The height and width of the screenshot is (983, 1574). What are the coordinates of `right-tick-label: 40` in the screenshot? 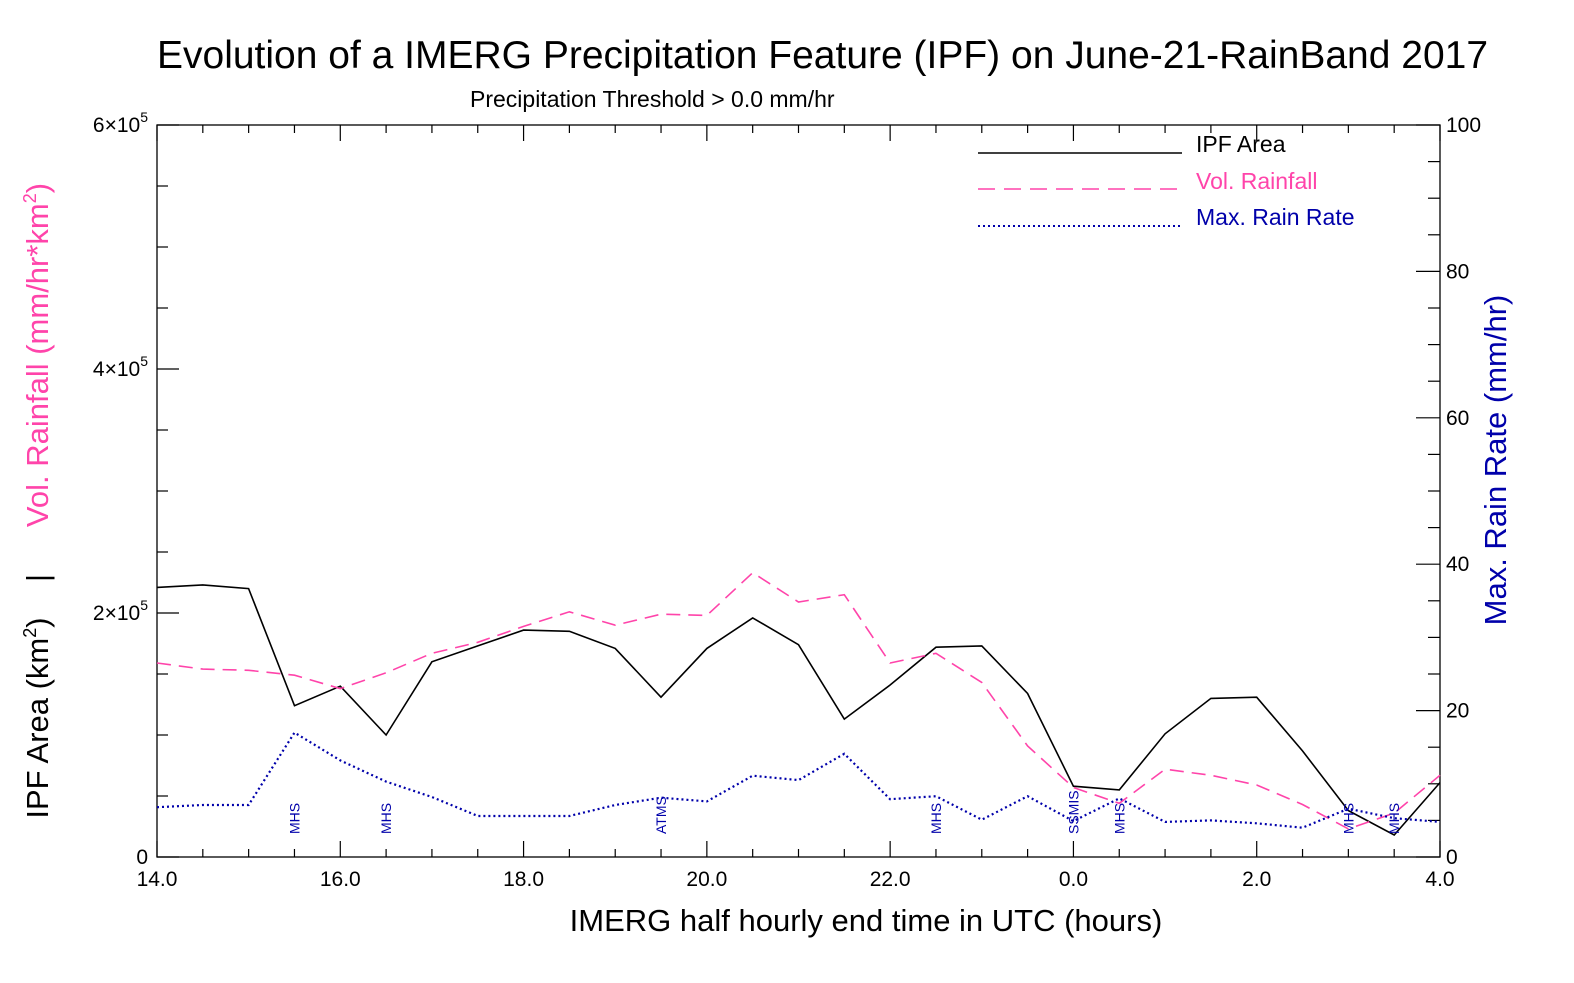 It's located at (1457, 564).